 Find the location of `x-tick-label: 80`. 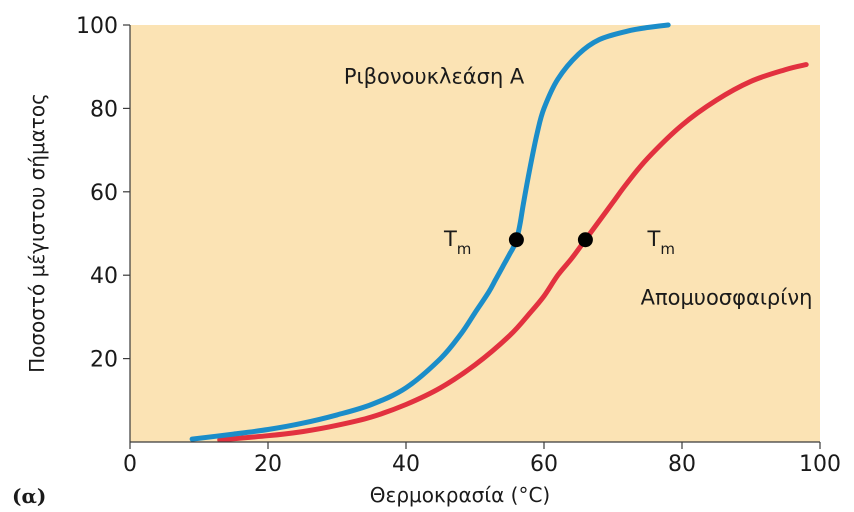

x-tick-label: 80 is located at coordinates (682, 464).